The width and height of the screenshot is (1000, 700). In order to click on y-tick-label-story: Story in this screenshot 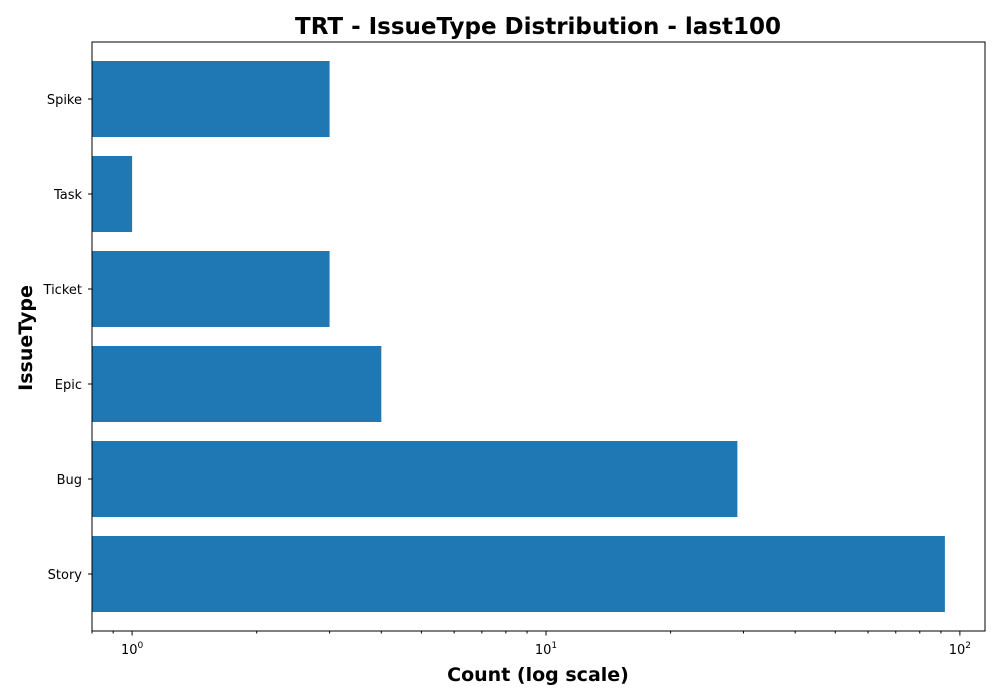, I will do `click(65, 575)`.